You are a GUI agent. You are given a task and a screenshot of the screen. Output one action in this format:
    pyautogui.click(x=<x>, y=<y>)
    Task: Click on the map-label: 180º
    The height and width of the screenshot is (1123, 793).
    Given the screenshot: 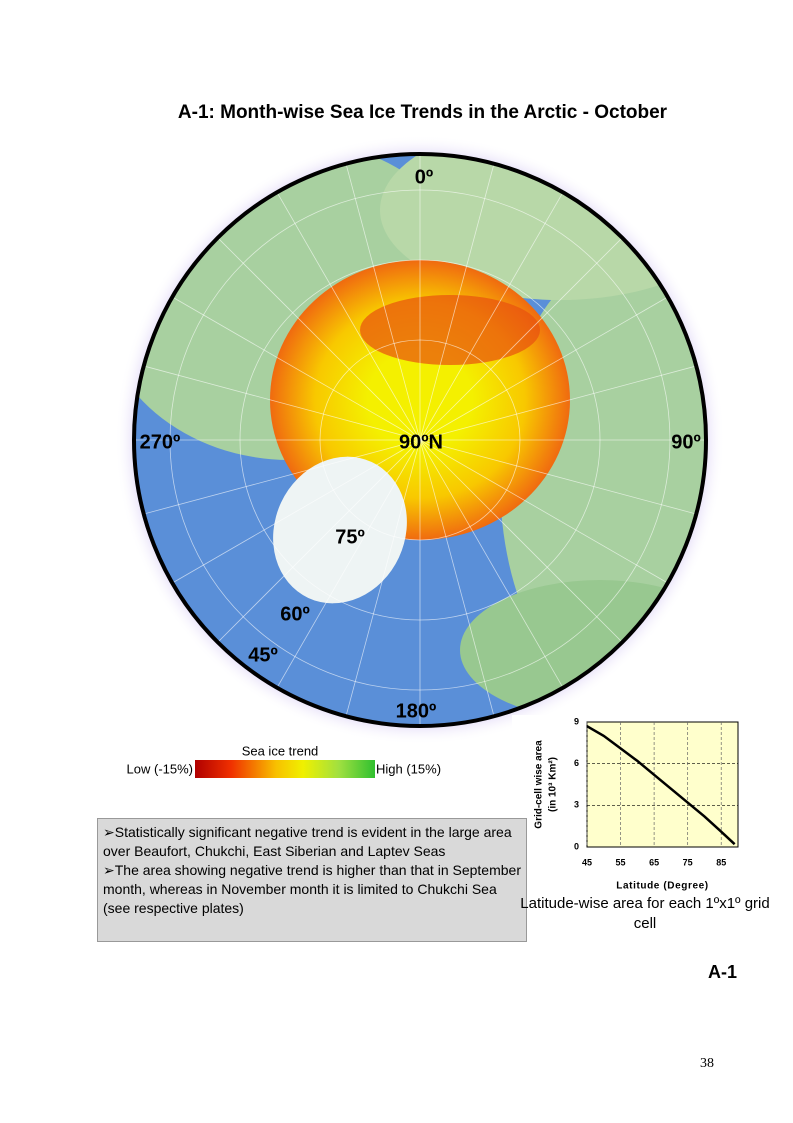 What is the action you would take?
    pyautogui.click(x=416, y=711)
    